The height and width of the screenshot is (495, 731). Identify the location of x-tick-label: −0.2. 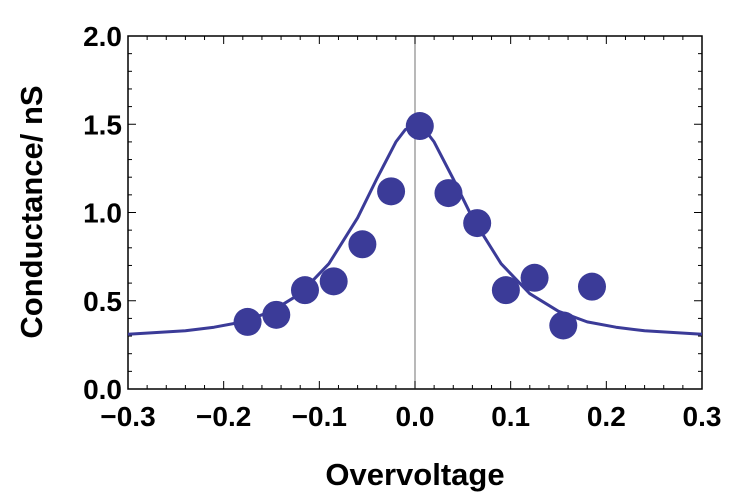
(223, 416).